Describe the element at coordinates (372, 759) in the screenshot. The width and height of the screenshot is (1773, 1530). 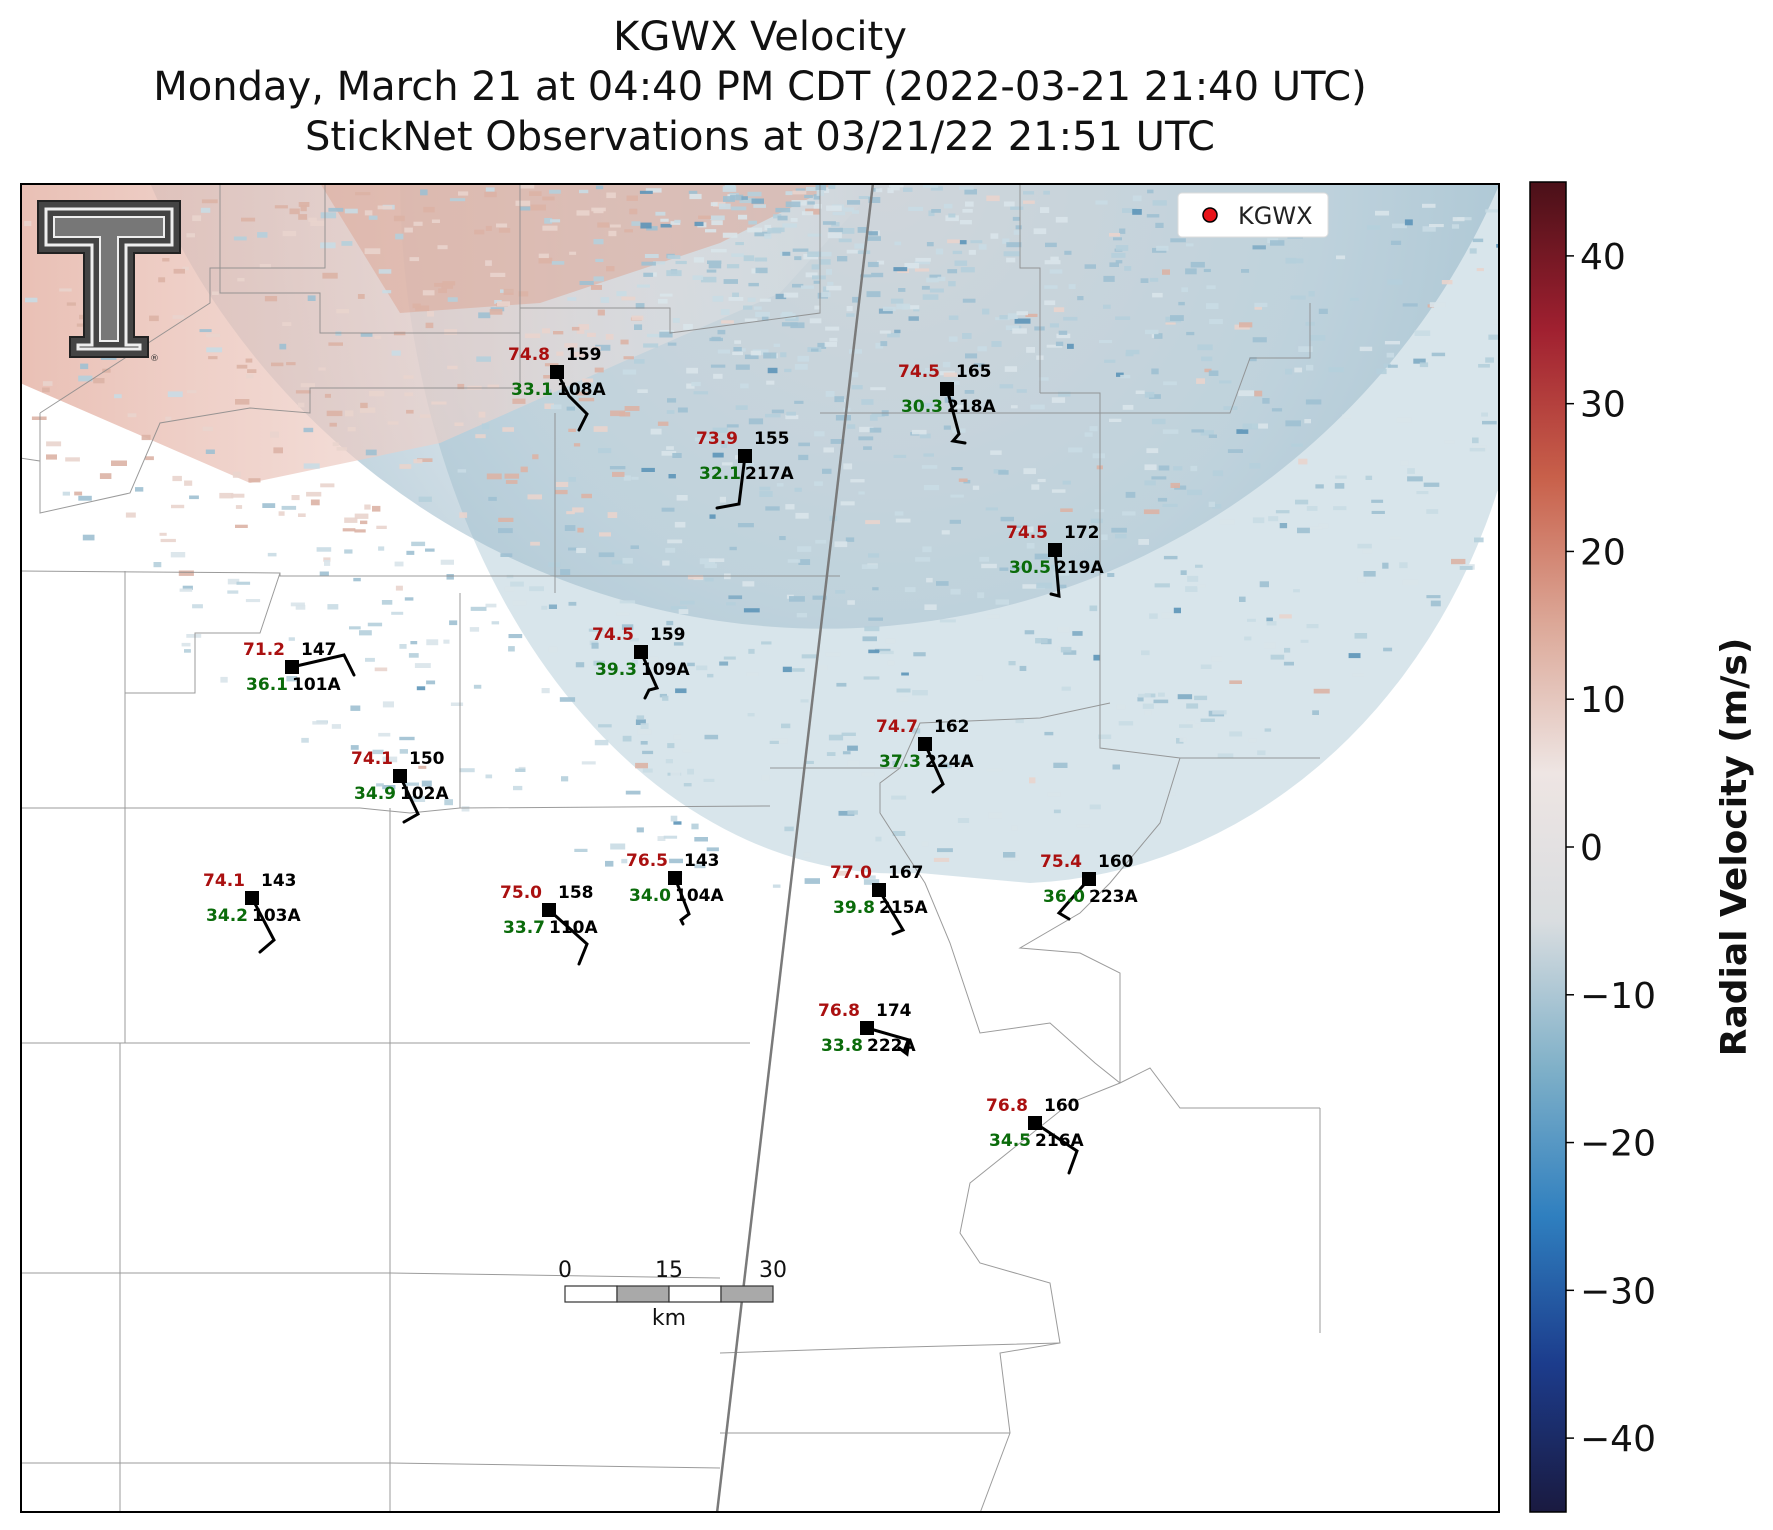
I see `temperature-label: 74.1` at that location.